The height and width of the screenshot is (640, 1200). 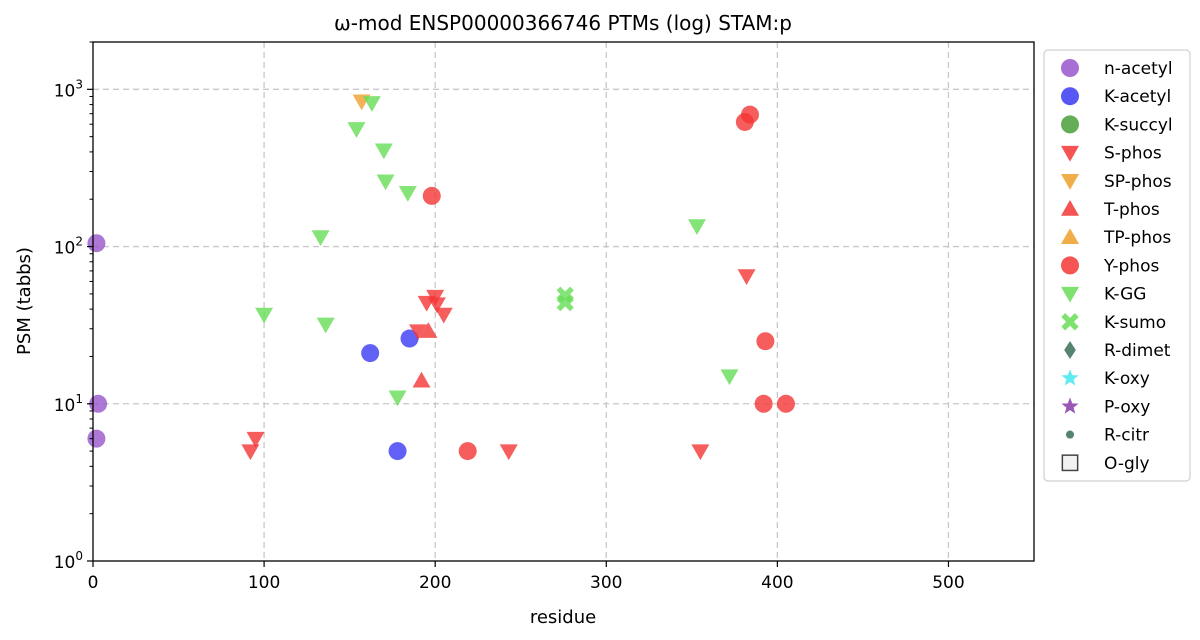 I want to click on legend-label-t-phos: T-phos, so click(x=1131, y=210).